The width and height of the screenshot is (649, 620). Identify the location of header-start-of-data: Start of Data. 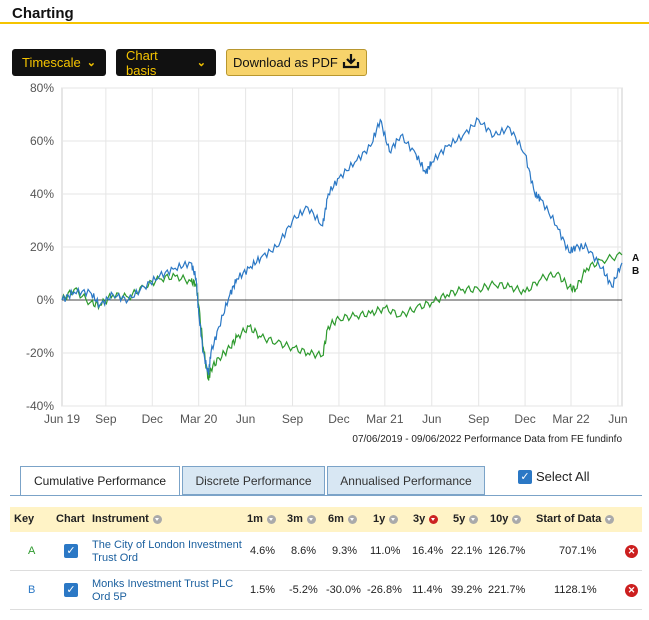
(575, 519).